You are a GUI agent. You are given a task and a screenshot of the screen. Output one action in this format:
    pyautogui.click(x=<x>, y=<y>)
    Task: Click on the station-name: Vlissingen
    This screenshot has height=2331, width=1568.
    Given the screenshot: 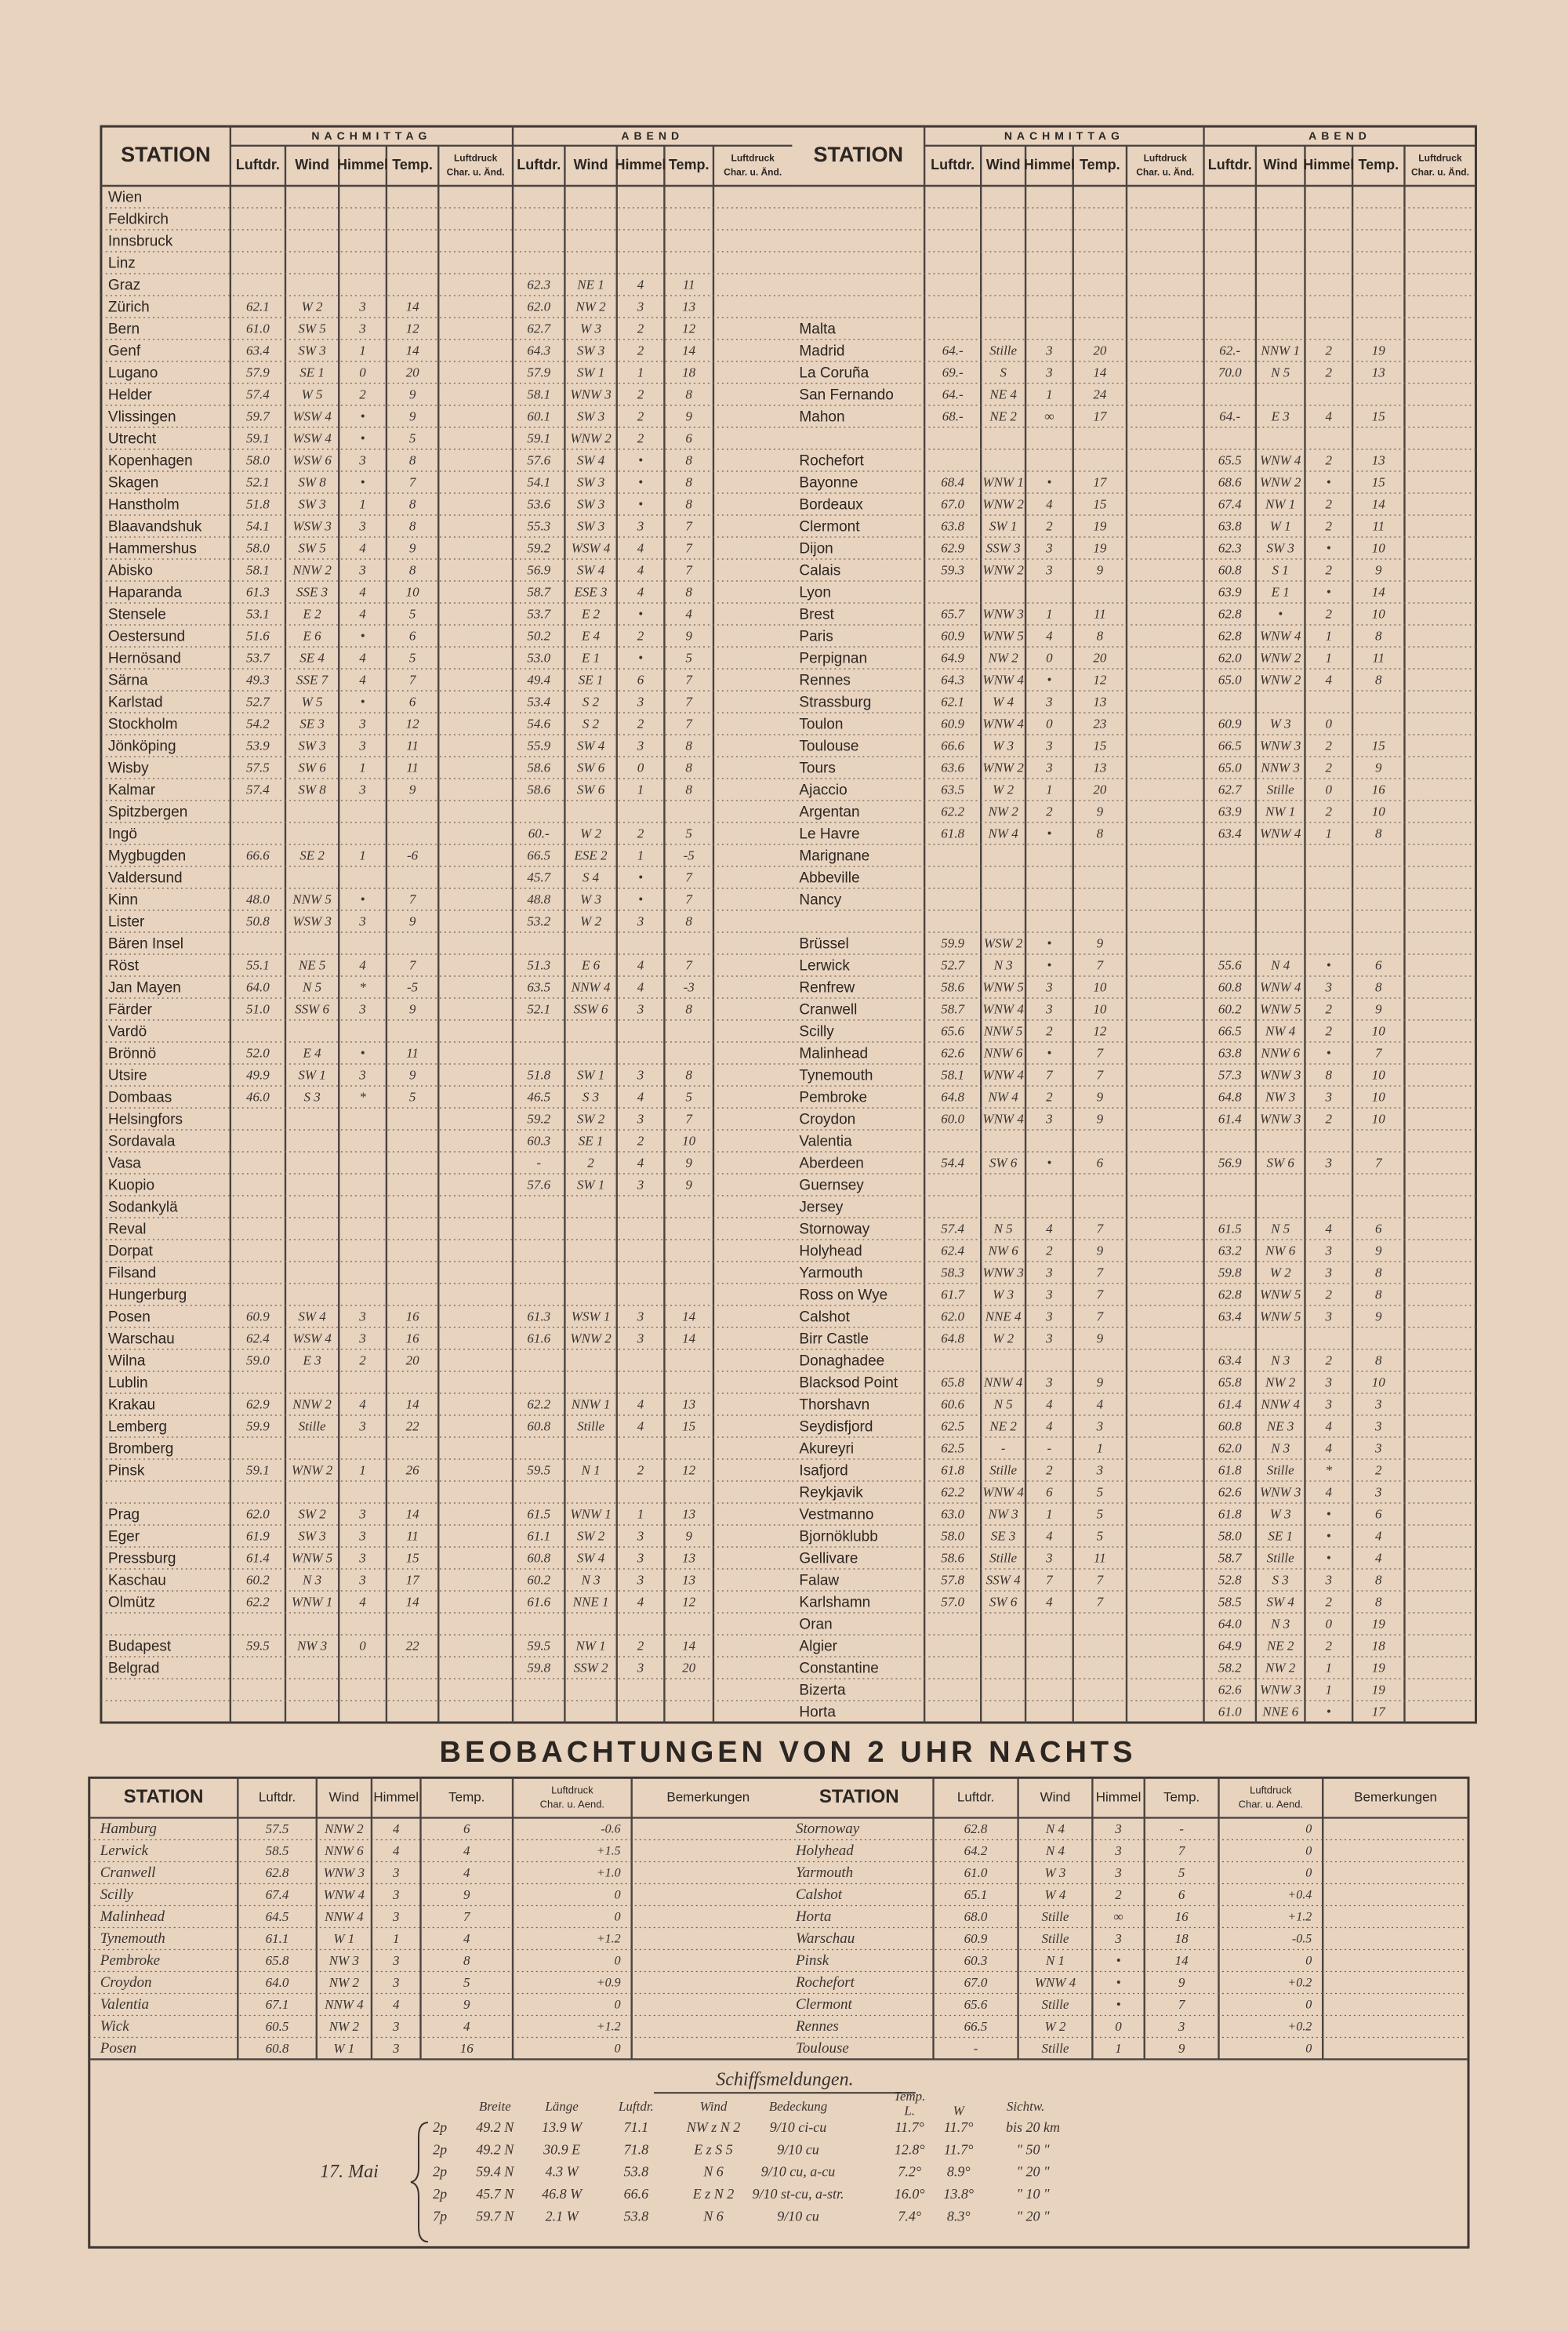 What is the action you would take?
    pyautogui.click(x=142, y=416)
    